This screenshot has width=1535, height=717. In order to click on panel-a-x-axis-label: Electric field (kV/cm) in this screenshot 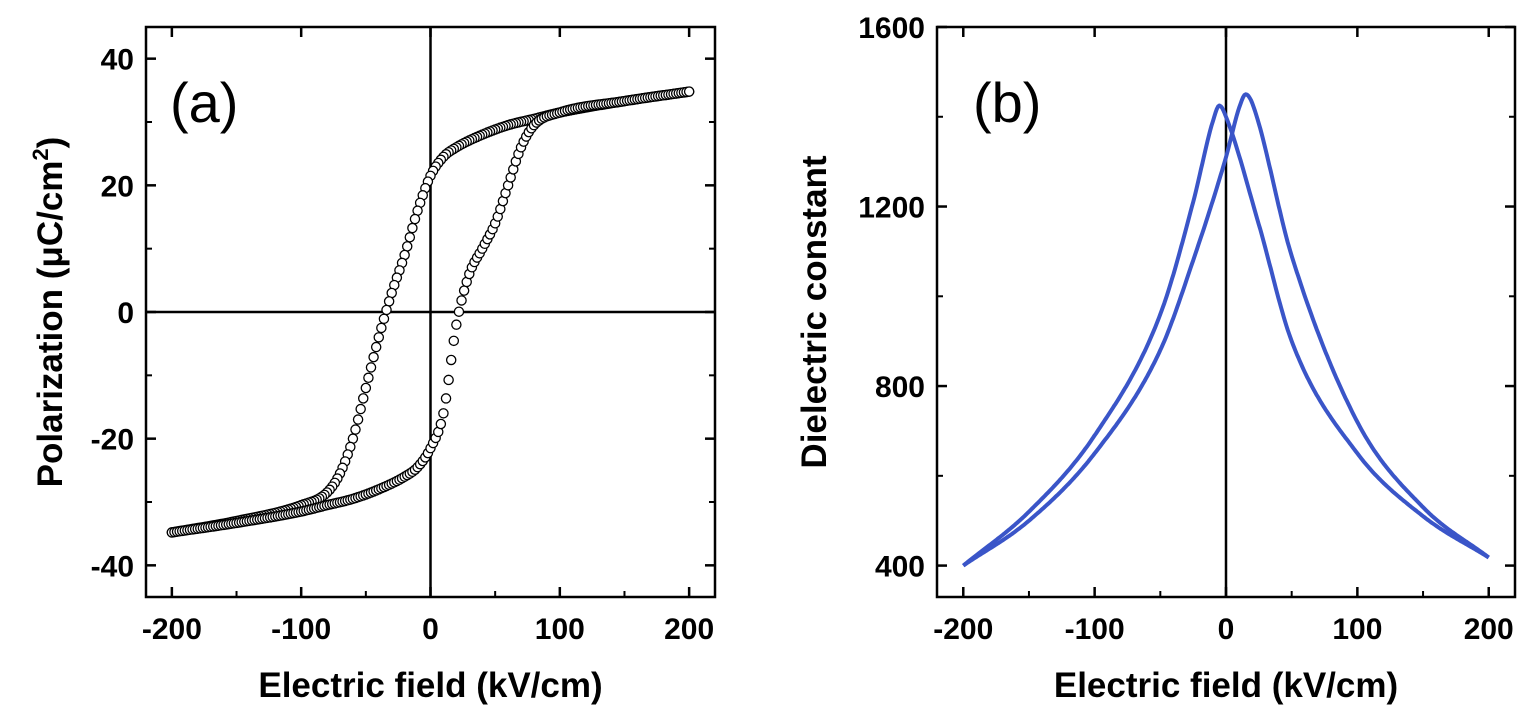, I will do `click(430, 685)`.